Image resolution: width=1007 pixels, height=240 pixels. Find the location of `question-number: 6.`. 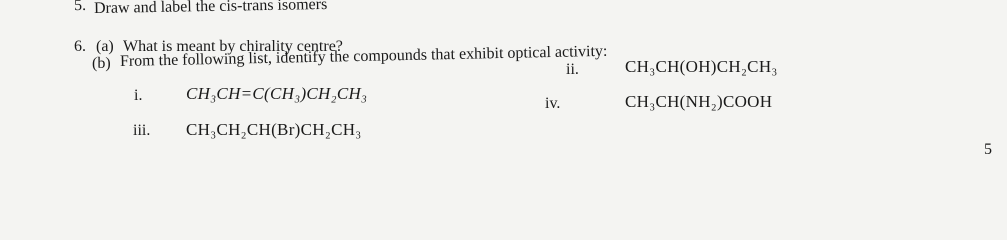

question-number: 6. is located at coordinates (80, 46).